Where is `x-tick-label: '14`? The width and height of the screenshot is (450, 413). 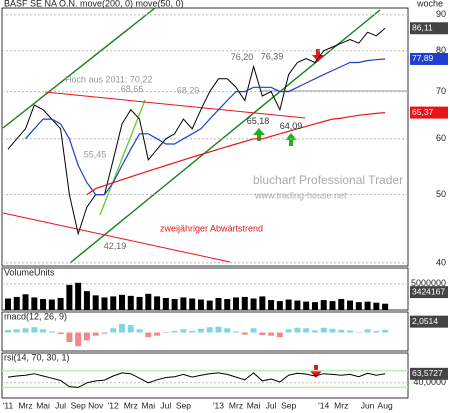
x-tick-label: '14 is located at coordinates (323, 405).